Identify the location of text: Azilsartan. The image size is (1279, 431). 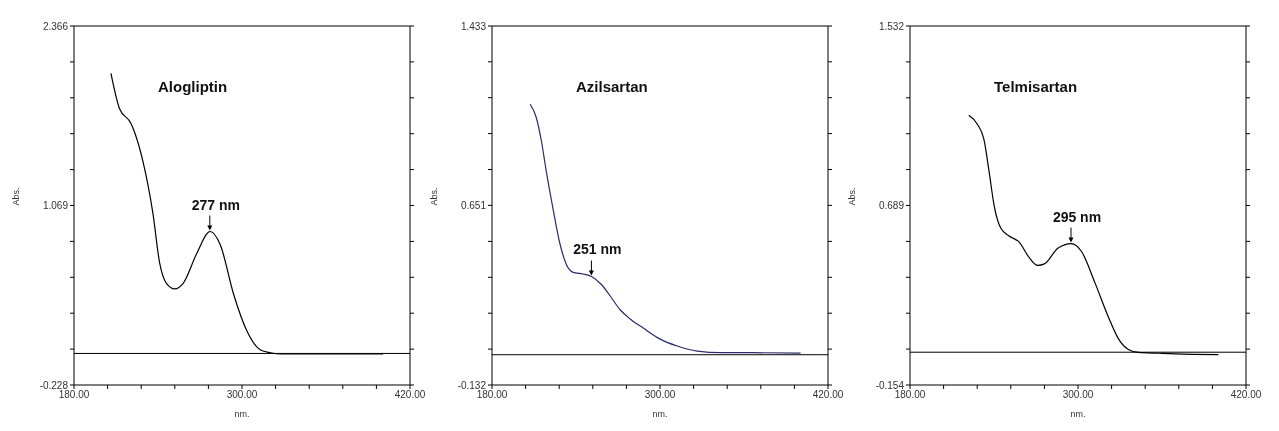
(612, 86).